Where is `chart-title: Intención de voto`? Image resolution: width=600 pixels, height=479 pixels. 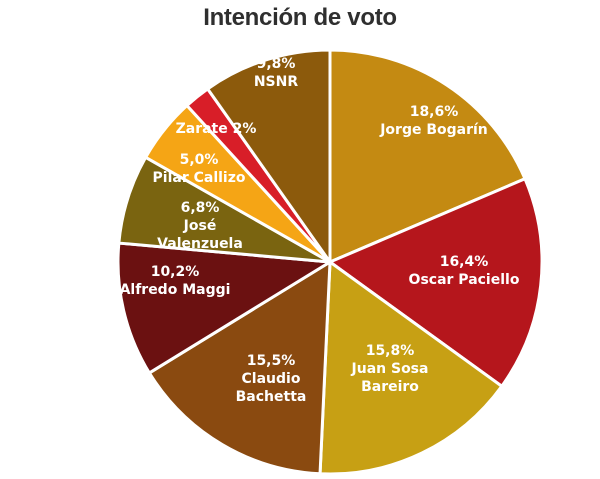
chart-title: Intención de voto is located at coordinates (300, 17).